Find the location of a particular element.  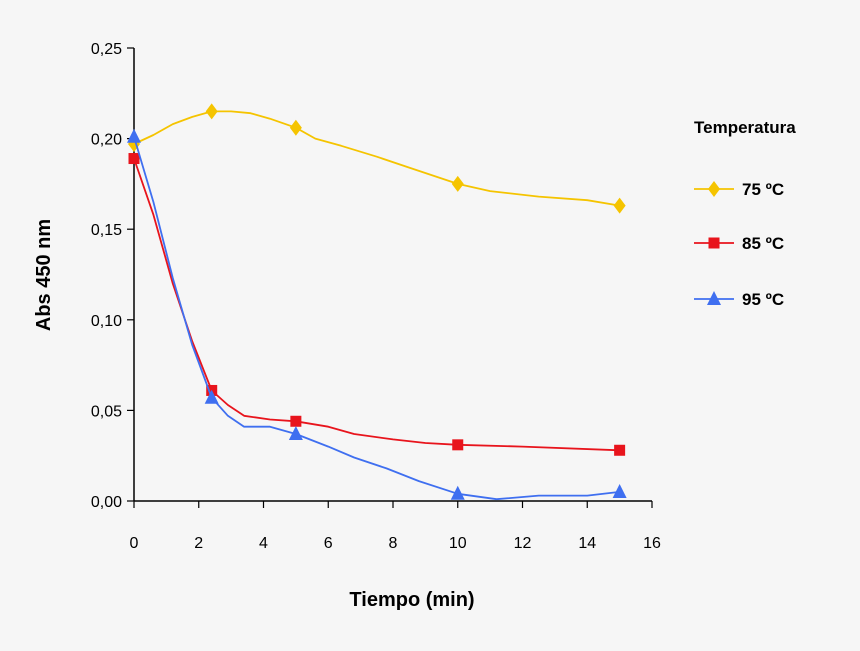

legend: Temperatura 75 ºC 85 ºC 95 ºC is located at coordinates (745, 213).